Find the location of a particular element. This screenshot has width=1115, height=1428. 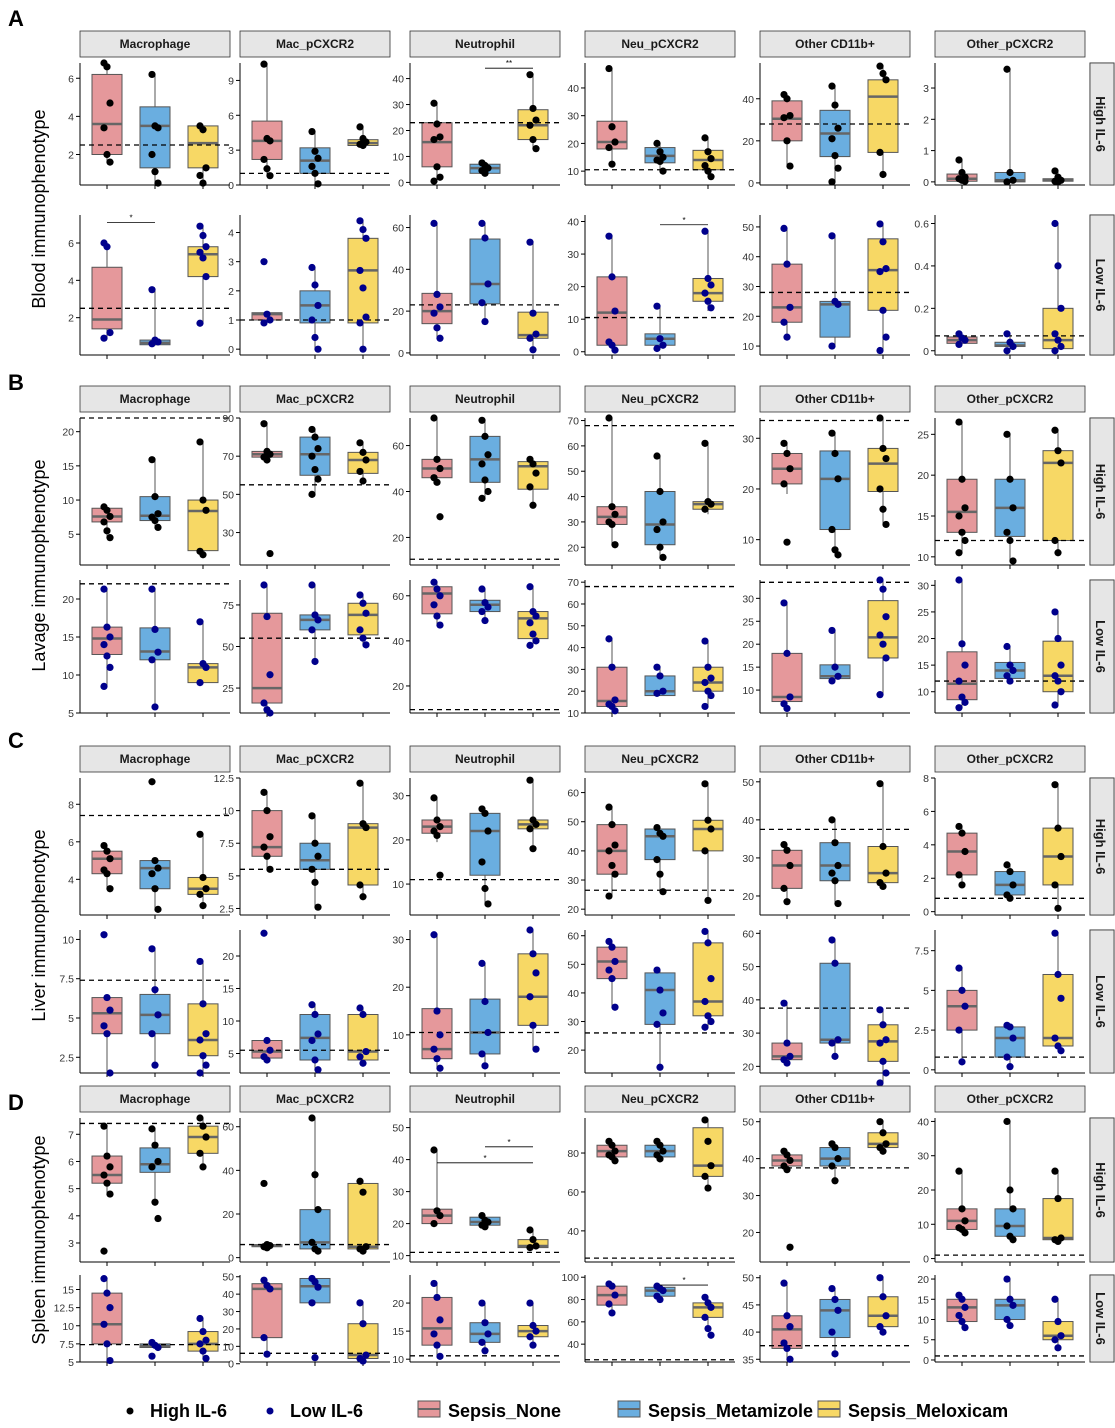

y-tick-label: 30 is located at coordinates (398, 797).